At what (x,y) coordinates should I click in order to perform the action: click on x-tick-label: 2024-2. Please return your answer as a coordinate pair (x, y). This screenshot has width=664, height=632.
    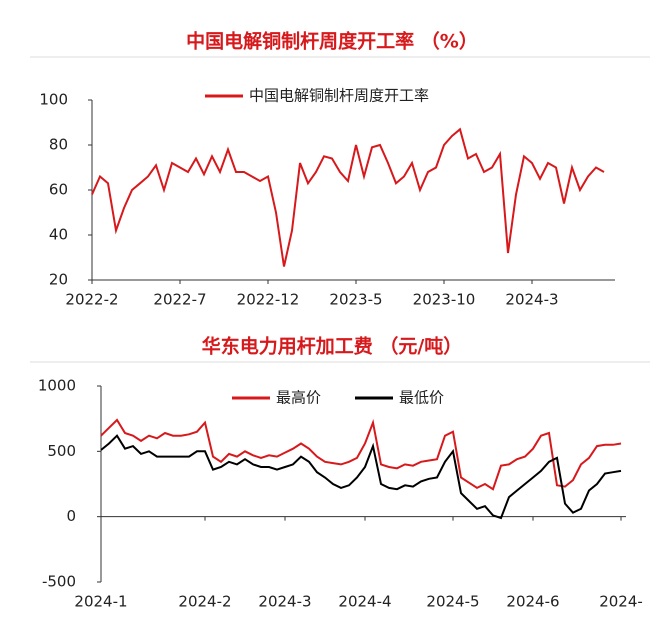
    Looking at the image, I should click on (204, 602).